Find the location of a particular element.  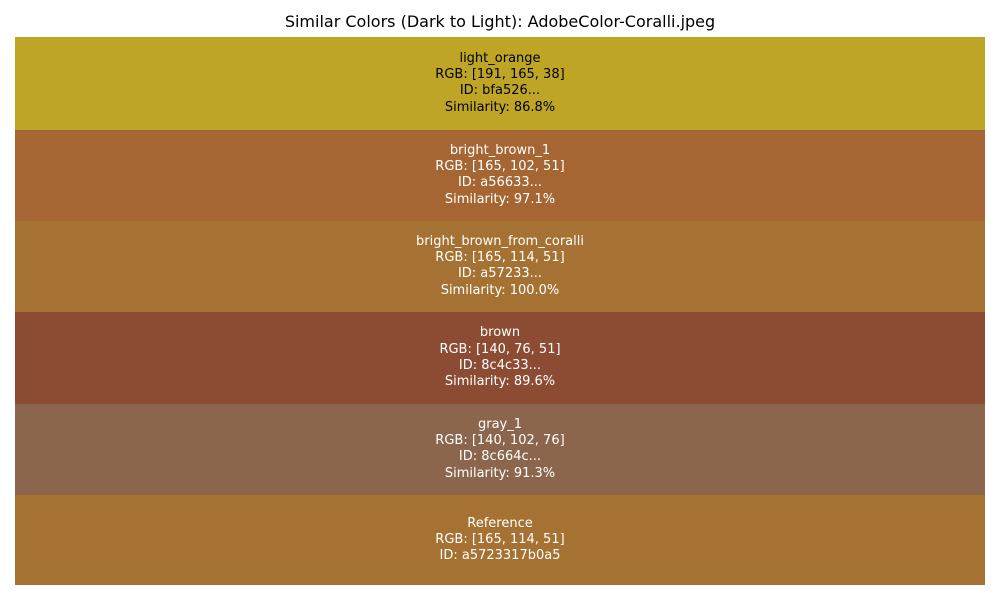

swatch-name-label: Reference is located at coordinates (500, 523).